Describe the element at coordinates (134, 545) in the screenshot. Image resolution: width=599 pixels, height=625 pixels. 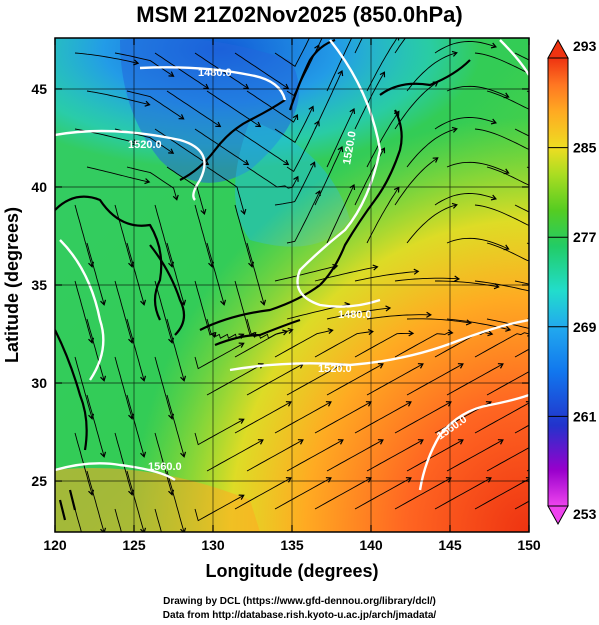
I see `x-tick-label: 125` at that location.